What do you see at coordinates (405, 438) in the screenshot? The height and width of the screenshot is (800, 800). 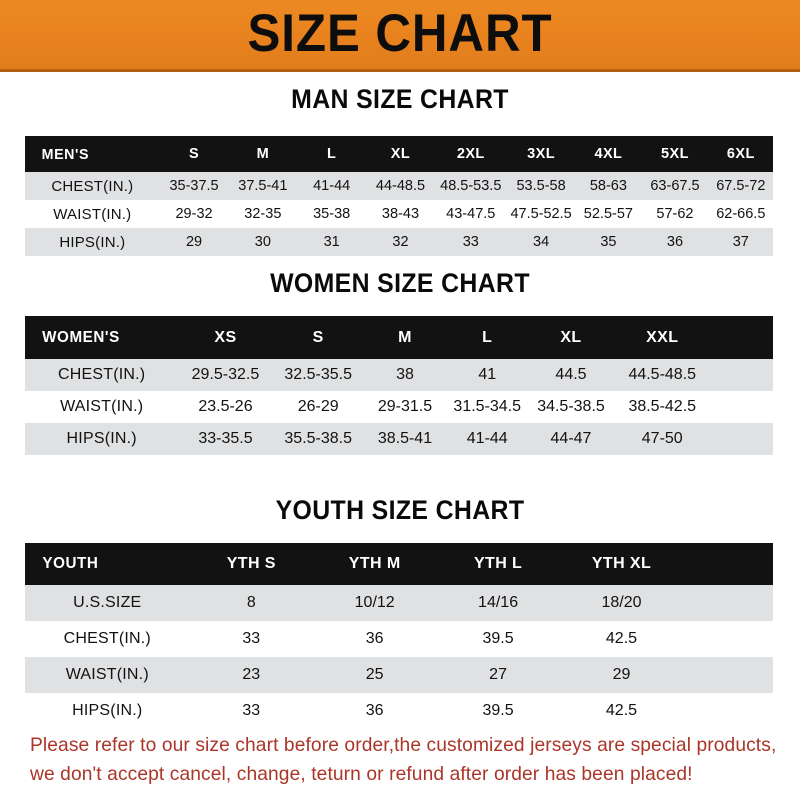 I see `cell: 38.5-41` at bounding box center [405, 438].